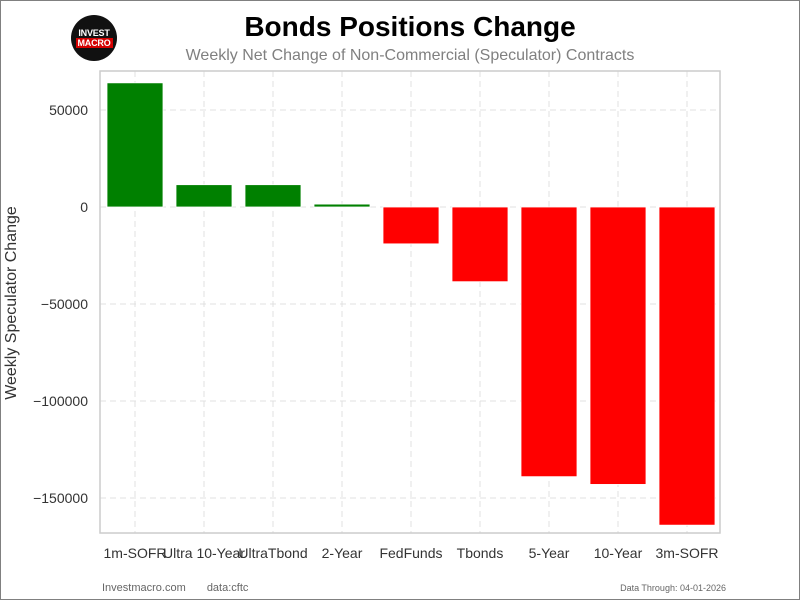 The image size is (800, 600). I want to click on x-tick-label: UltraTbond, so click(272, 553).